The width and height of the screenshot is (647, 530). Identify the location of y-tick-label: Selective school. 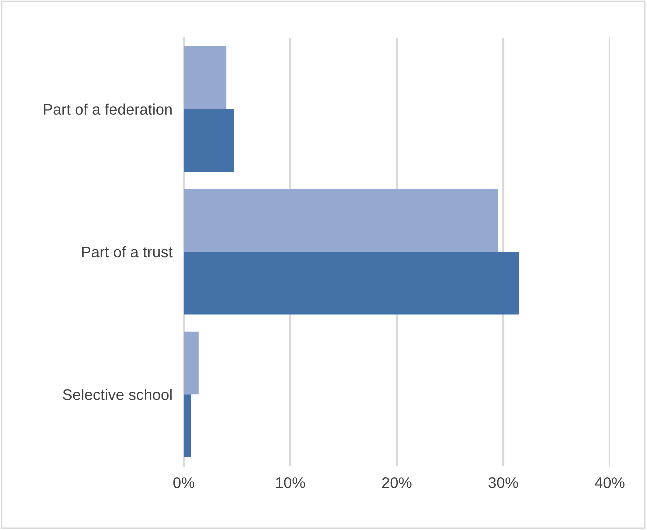
(117, 394).